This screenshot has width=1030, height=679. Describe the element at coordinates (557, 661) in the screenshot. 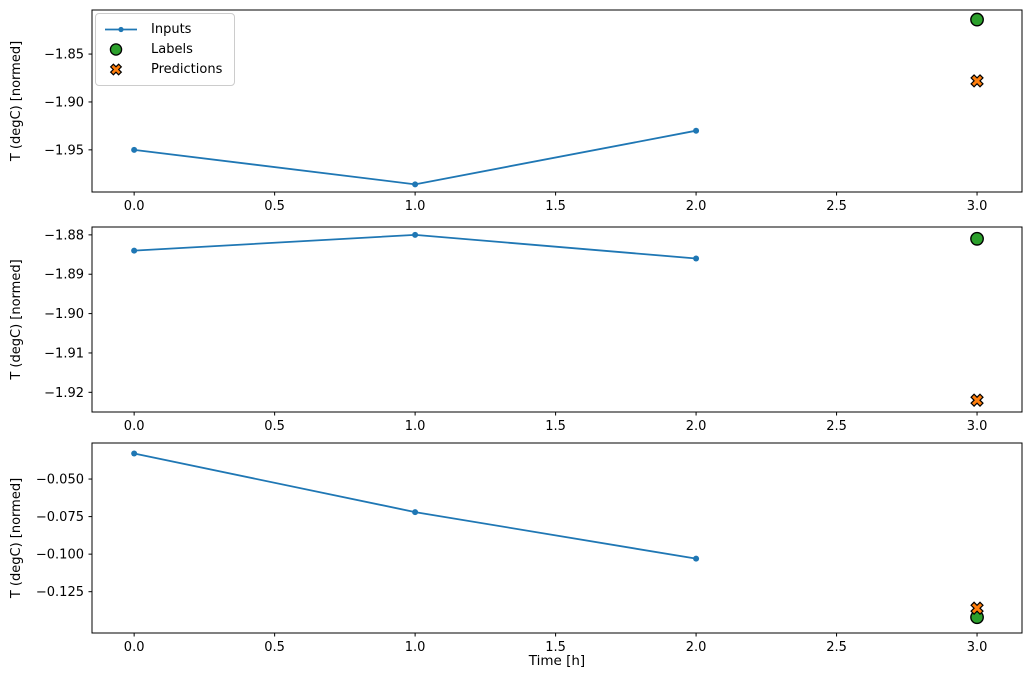

I see `x-axis-label: Time [h]` at that location.